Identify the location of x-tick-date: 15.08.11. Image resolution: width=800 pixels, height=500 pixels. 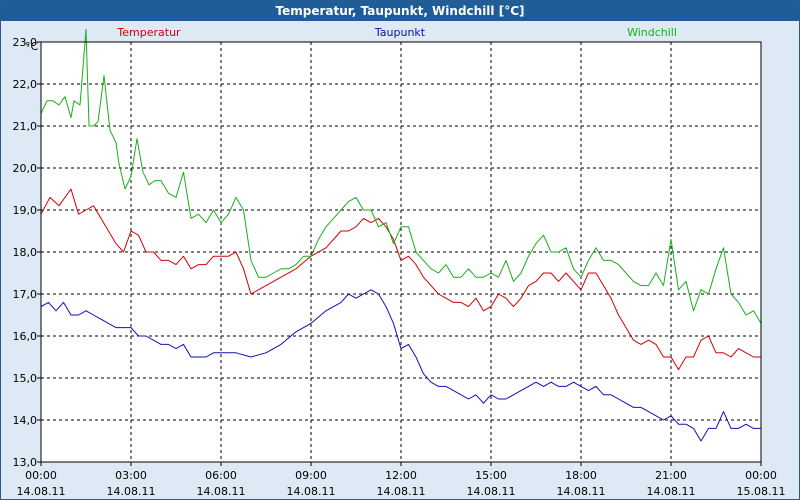
(761, 491).